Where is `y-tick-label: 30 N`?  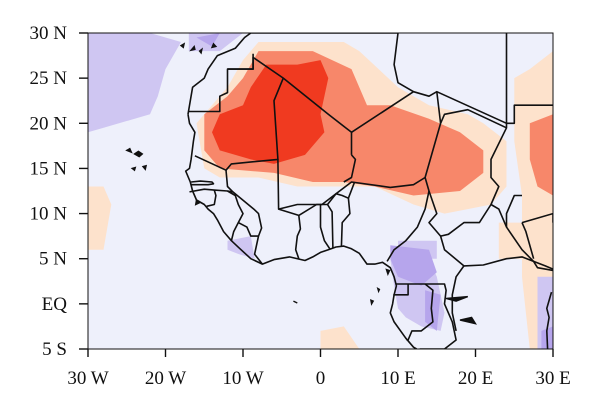 y-tick-label: 30 N is located at coordinates (49, 33).